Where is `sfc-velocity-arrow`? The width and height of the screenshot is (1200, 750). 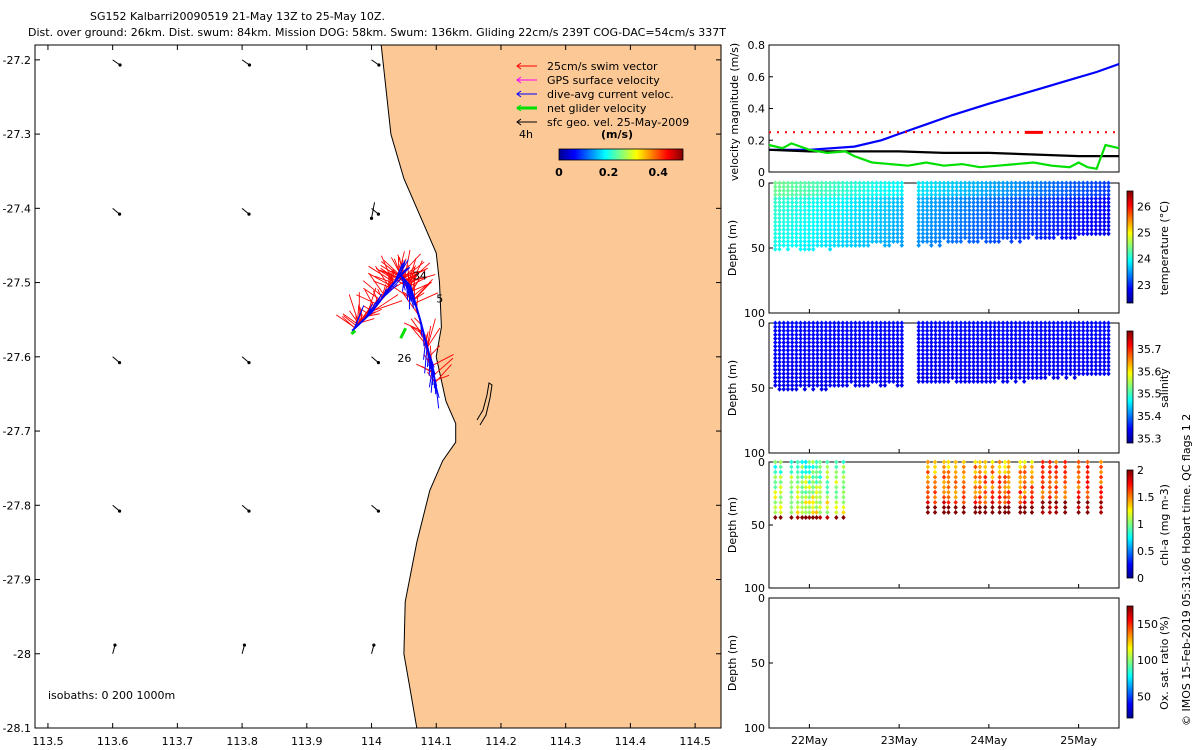
sfc-velocity-arrow is located at coordinates (117, 211).